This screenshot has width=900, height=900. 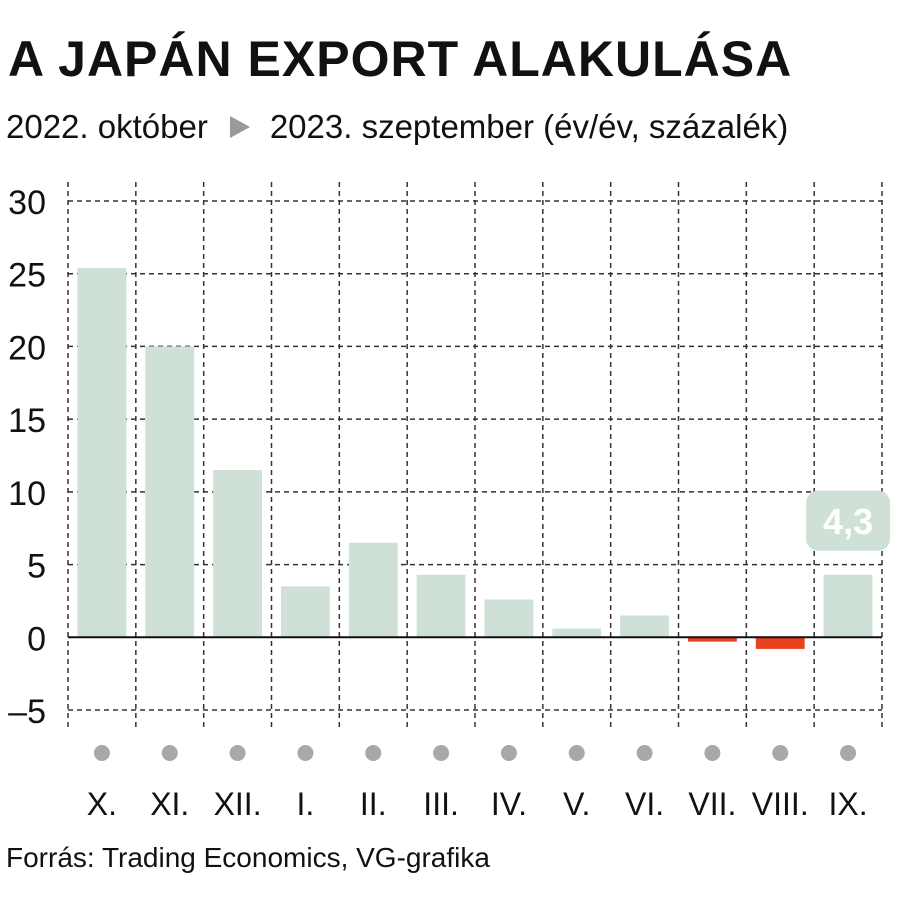 What do you see at coordinates (400, 59) in the screenshot?
I see `chart-title: A JAPÁN EXPORT ALAKULÁSA` at bounding box center [400, 59].